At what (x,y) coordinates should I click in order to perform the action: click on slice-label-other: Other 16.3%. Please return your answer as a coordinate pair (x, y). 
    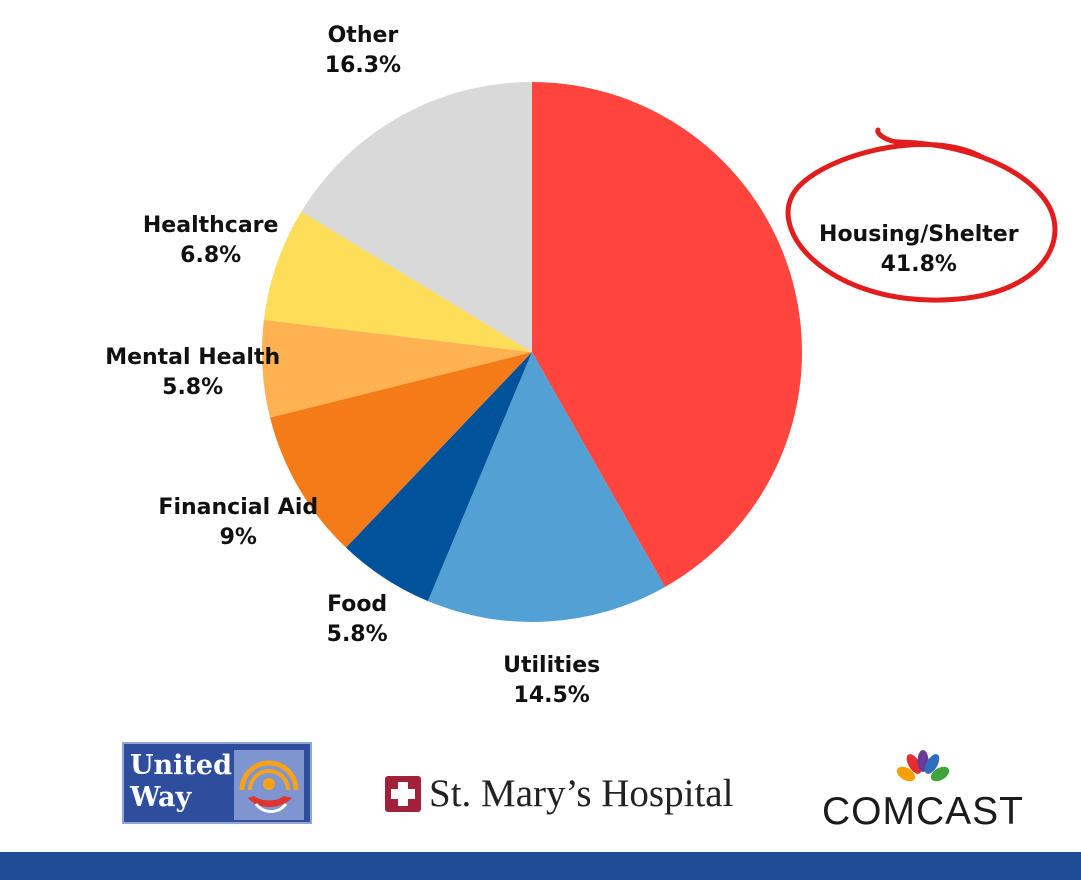
    Looking at the image, I should click on (363, 51).